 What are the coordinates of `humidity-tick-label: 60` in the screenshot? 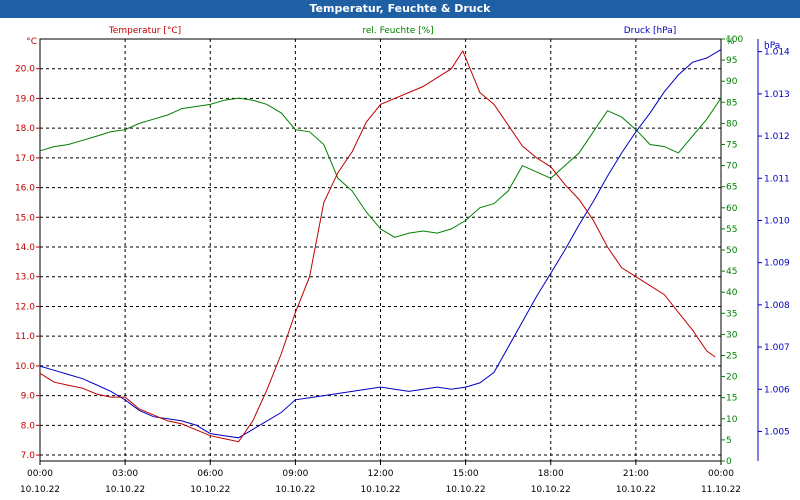 It's located at (732, 209).